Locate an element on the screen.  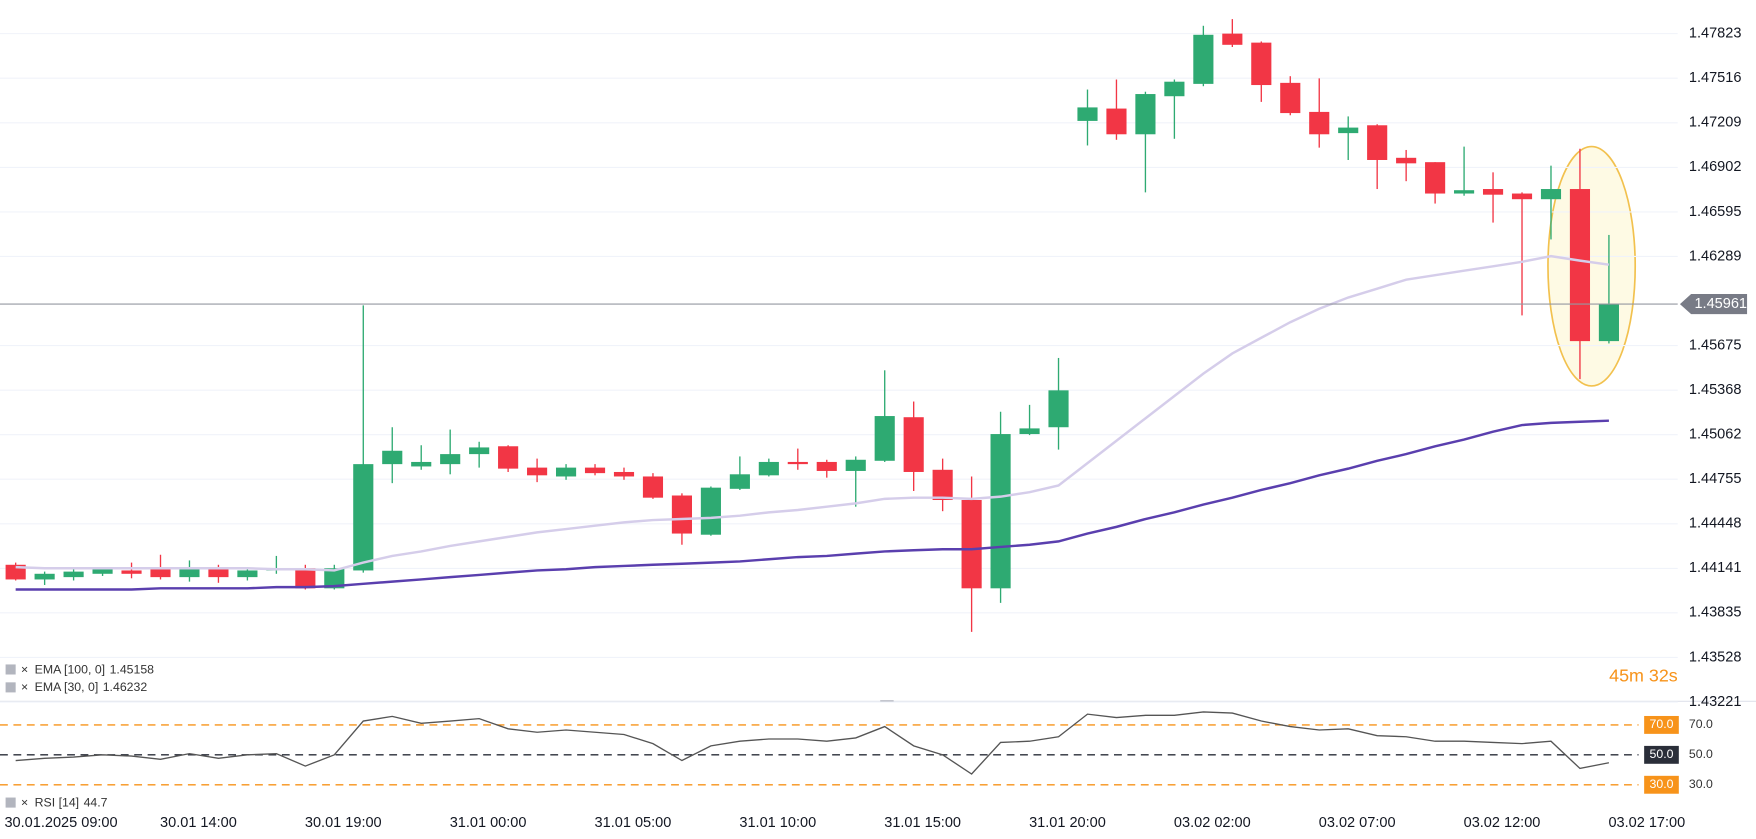
x-tick-label: 31.01 05:00 is located at coordinates (633, 823).